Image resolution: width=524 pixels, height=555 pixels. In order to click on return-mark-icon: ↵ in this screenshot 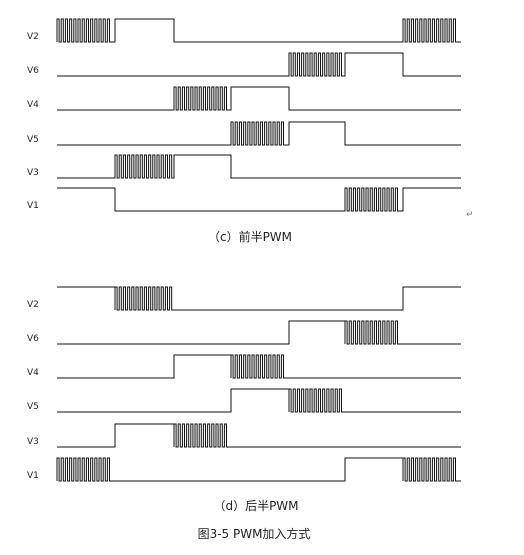, I will do `click(470, 215)`.